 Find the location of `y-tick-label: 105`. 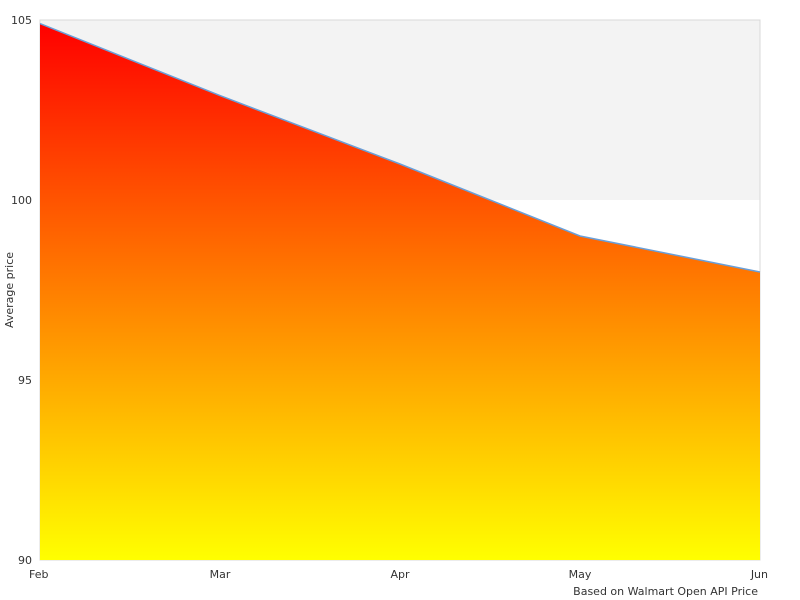

y-tick-label: 105 is located at coordinates (21, 20).